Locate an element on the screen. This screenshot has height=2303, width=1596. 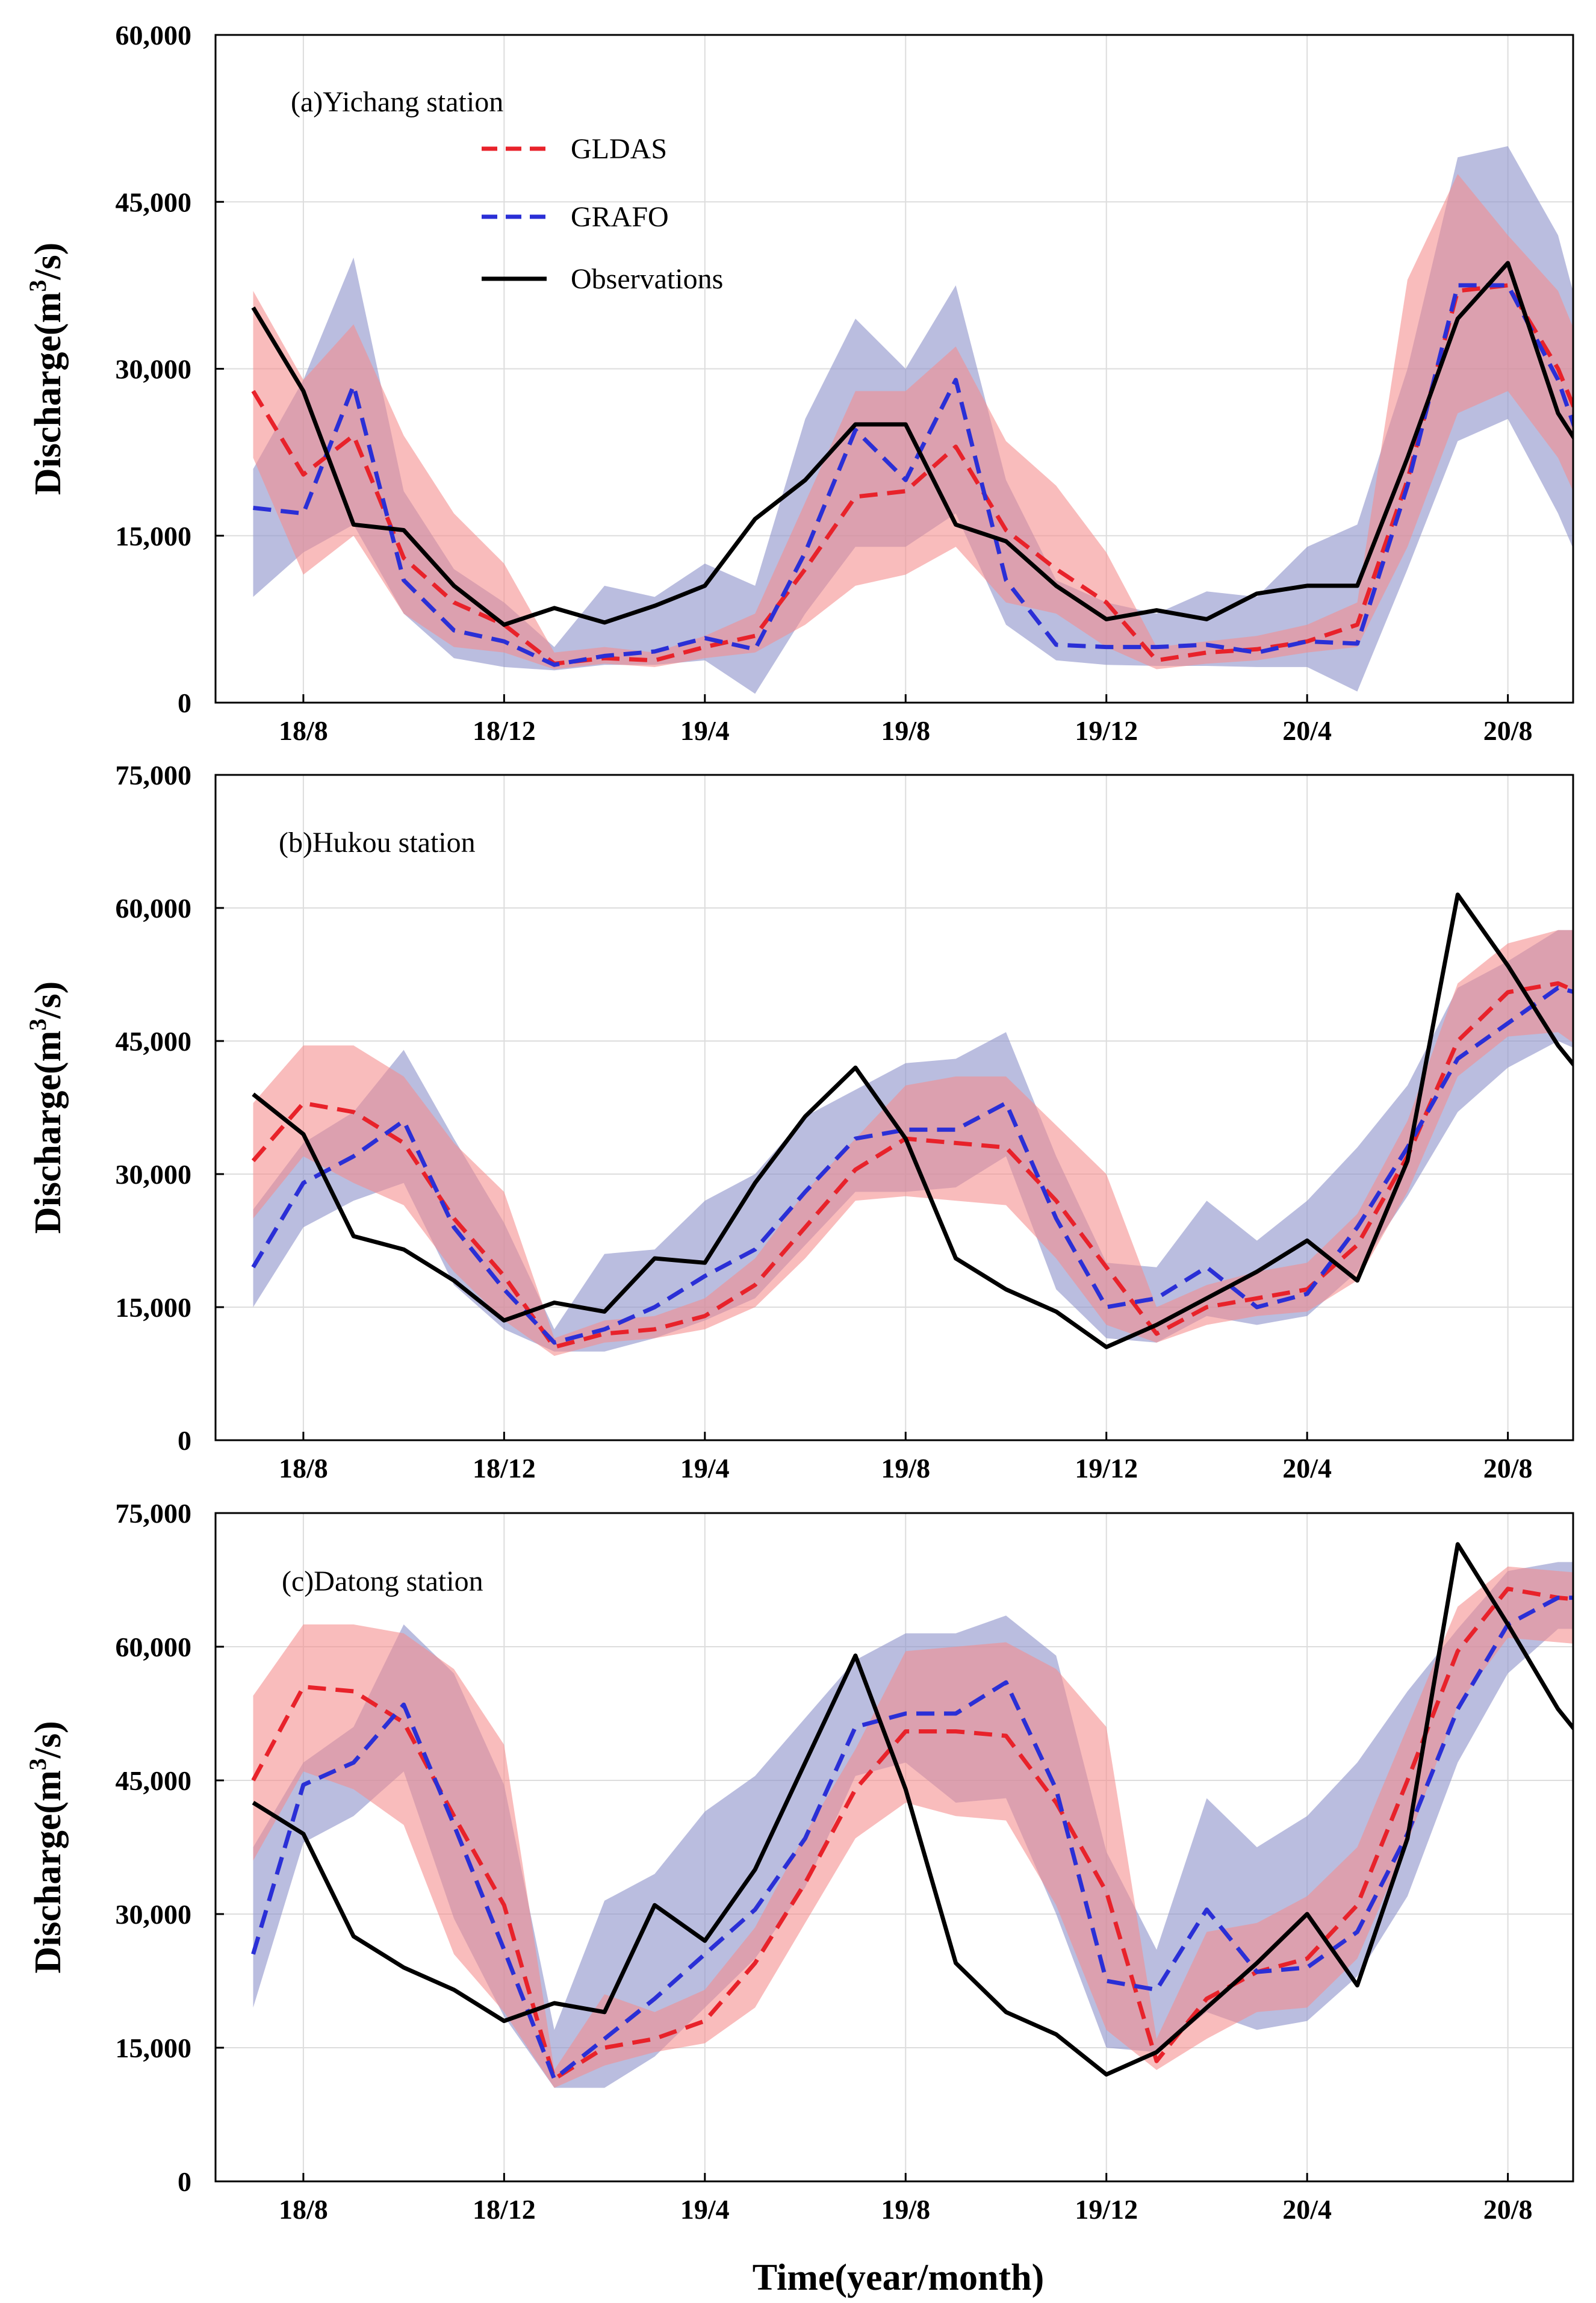
legend-label: GRAFO is located at coordinates (620, 217).